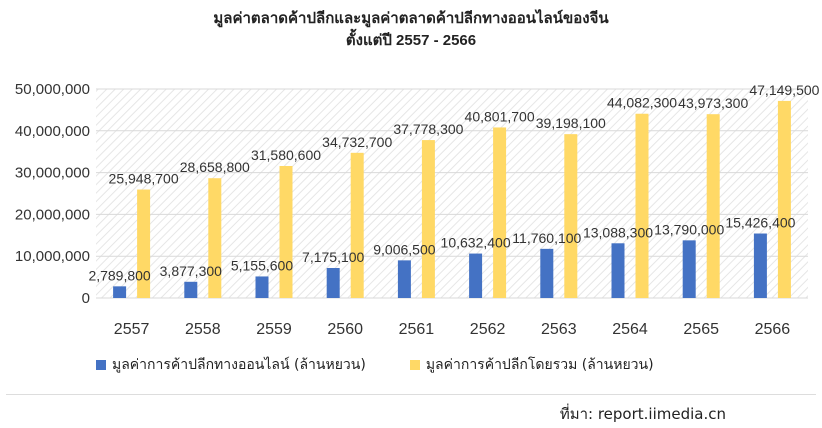 The image size is (822, 428). Describe the element at coordinates (488, 329) in the screenshot. I see `x-tick-label: 2562` at that location.